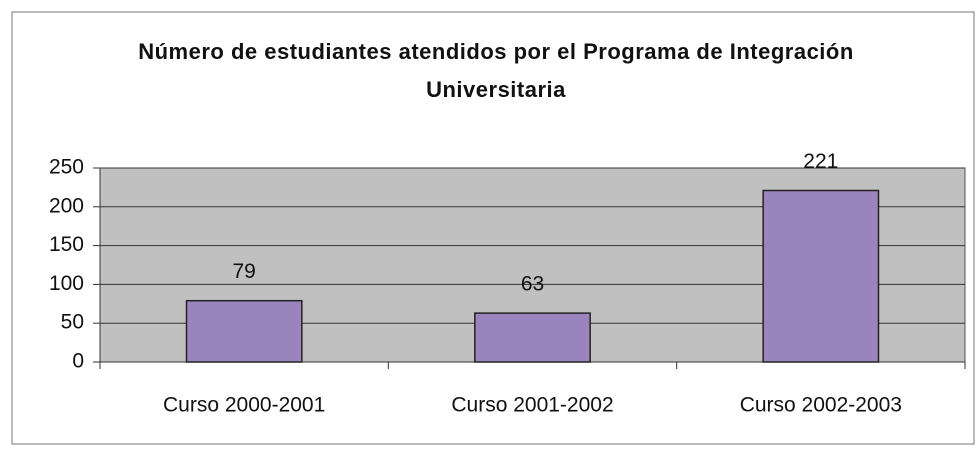  Describe the element at coordinates (244, 405) in the screenshot. I see `x-tick-label: Curso 2000-2001` at that location.